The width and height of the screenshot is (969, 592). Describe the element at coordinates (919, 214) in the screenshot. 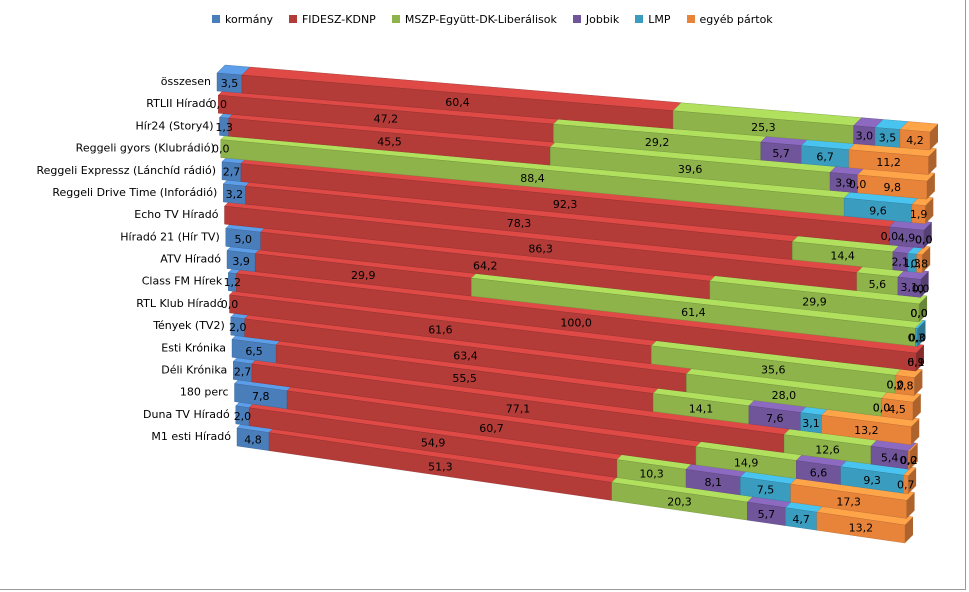

I see `data-label: 1,9` at that location.